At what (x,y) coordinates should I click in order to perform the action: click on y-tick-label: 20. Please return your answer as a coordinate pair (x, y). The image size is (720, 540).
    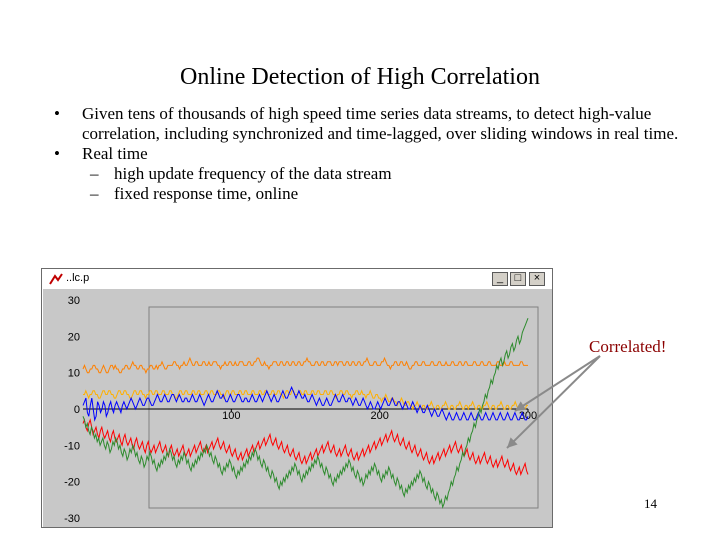
    Looking at the image, I should click on (74, 337).